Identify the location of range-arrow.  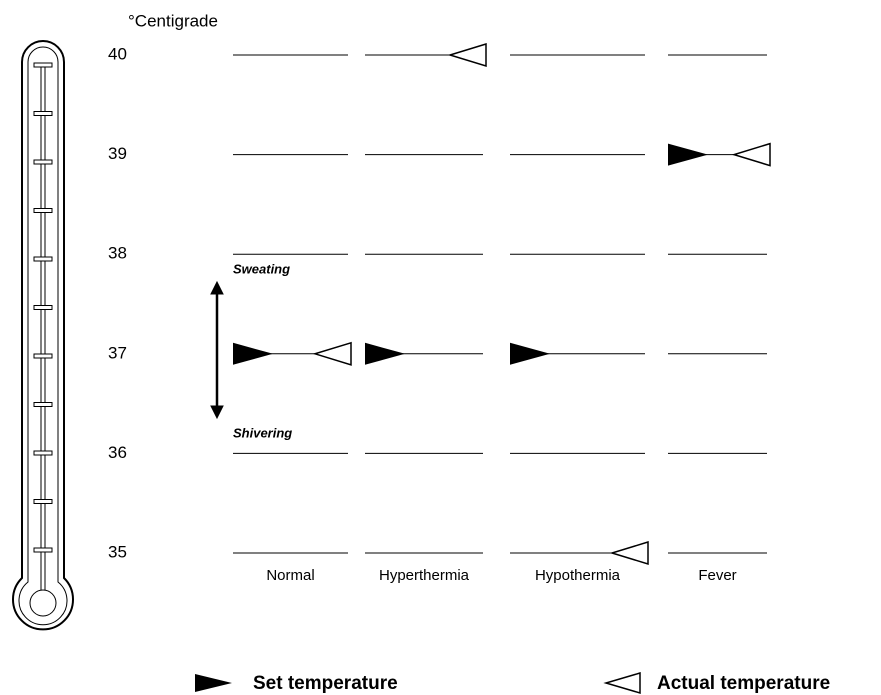
(217, 350).